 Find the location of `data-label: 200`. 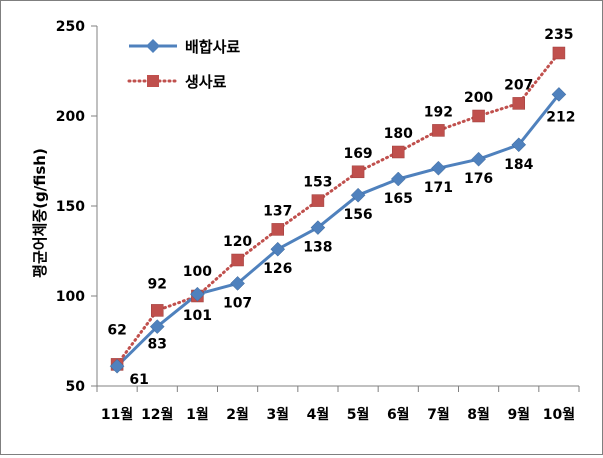

data-label: 200 is located at coordinates (478, 98).